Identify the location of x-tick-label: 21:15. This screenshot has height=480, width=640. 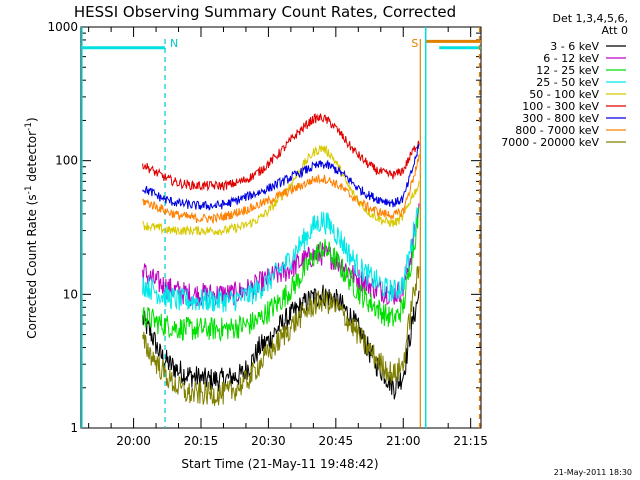
(470, 441).